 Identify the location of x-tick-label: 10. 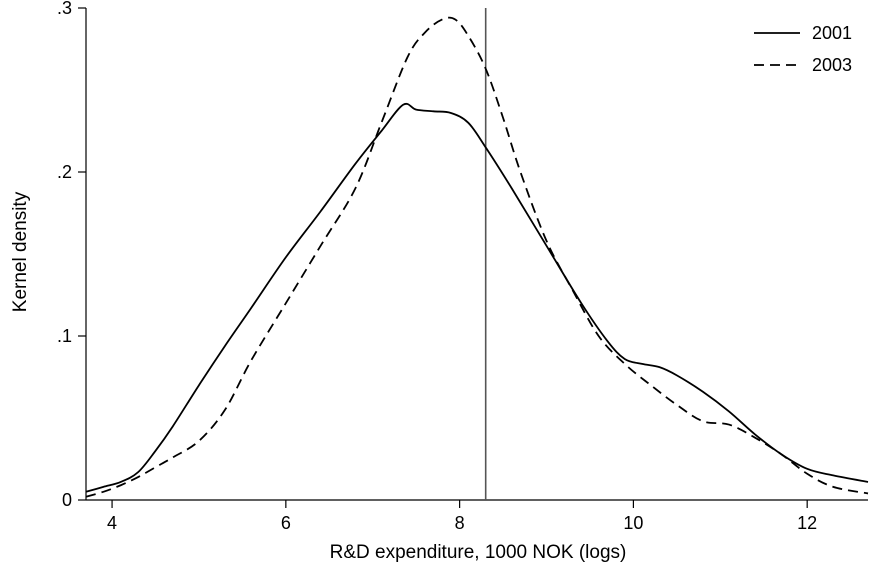
(633, 523).